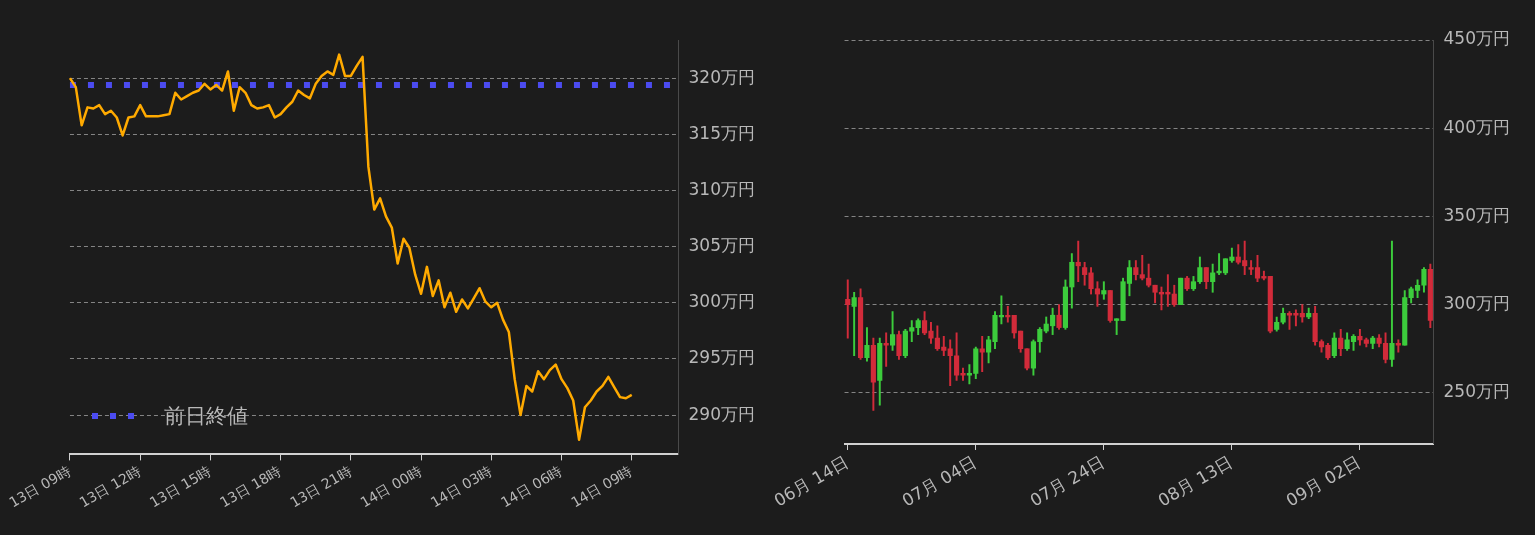 This screenshot has height=535, width=1535. I want to click on x-tick-label: 13日 09時, so click(40, 486).